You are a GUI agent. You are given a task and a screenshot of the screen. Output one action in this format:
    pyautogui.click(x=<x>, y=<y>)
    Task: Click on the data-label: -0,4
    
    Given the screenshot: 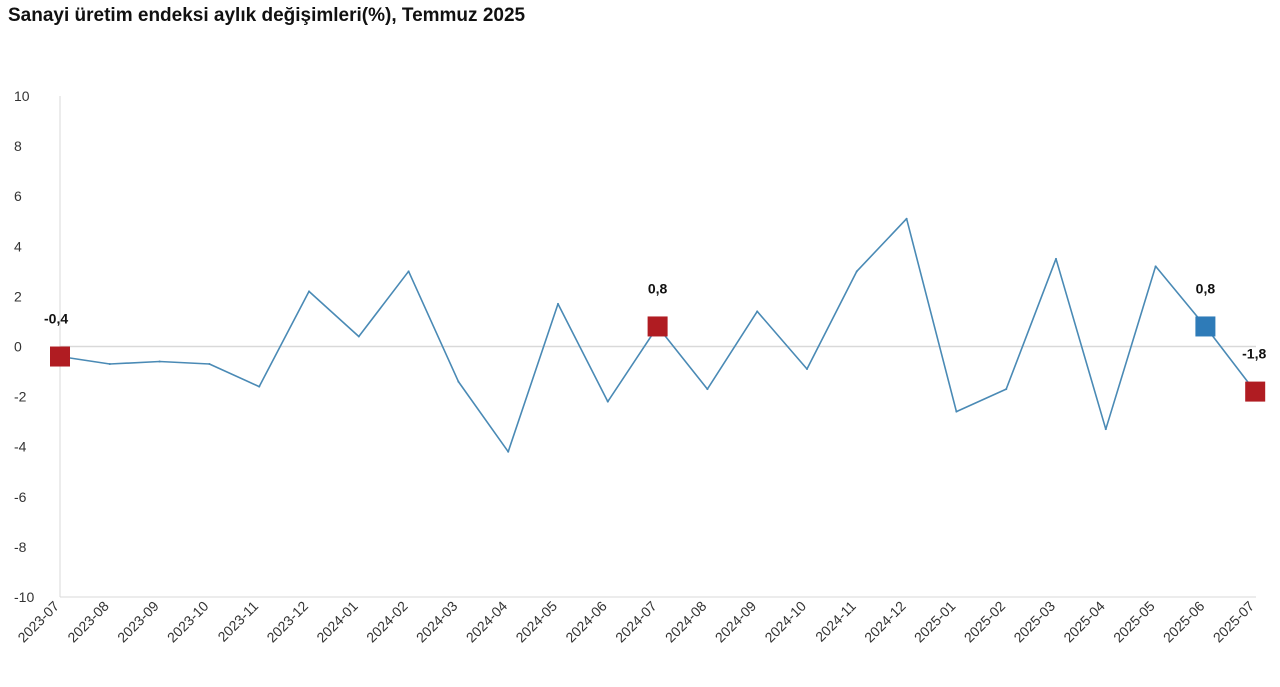 What is the action you would take?
    pyautogui.click(x=56, y=319)
    